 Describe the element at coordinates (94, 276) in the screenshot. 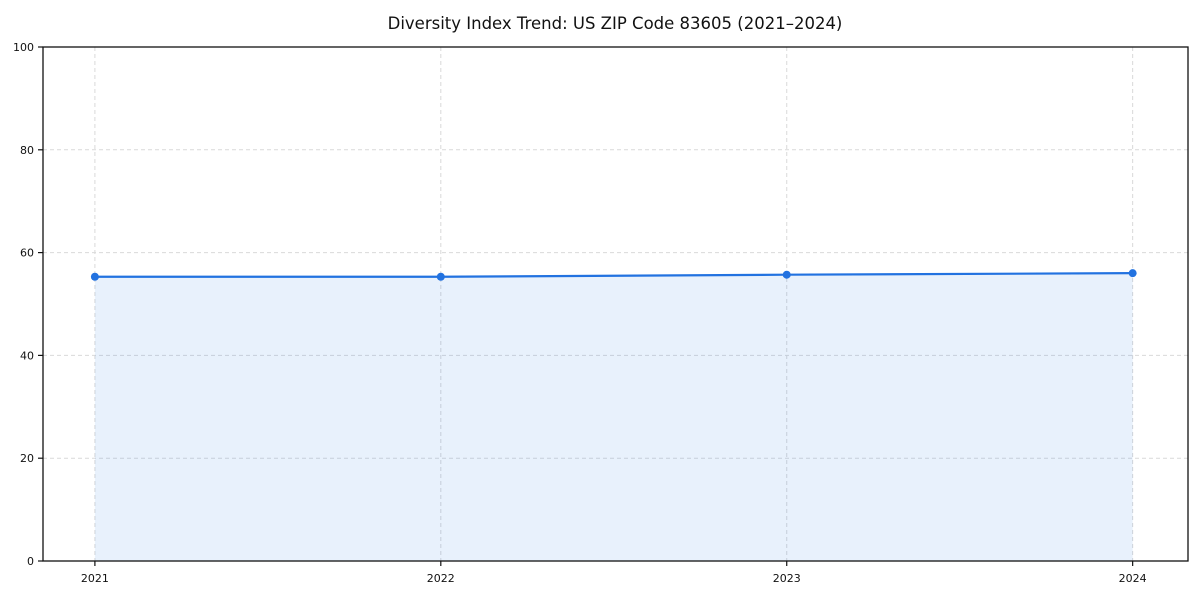

I see `data-point-2021` at that location.